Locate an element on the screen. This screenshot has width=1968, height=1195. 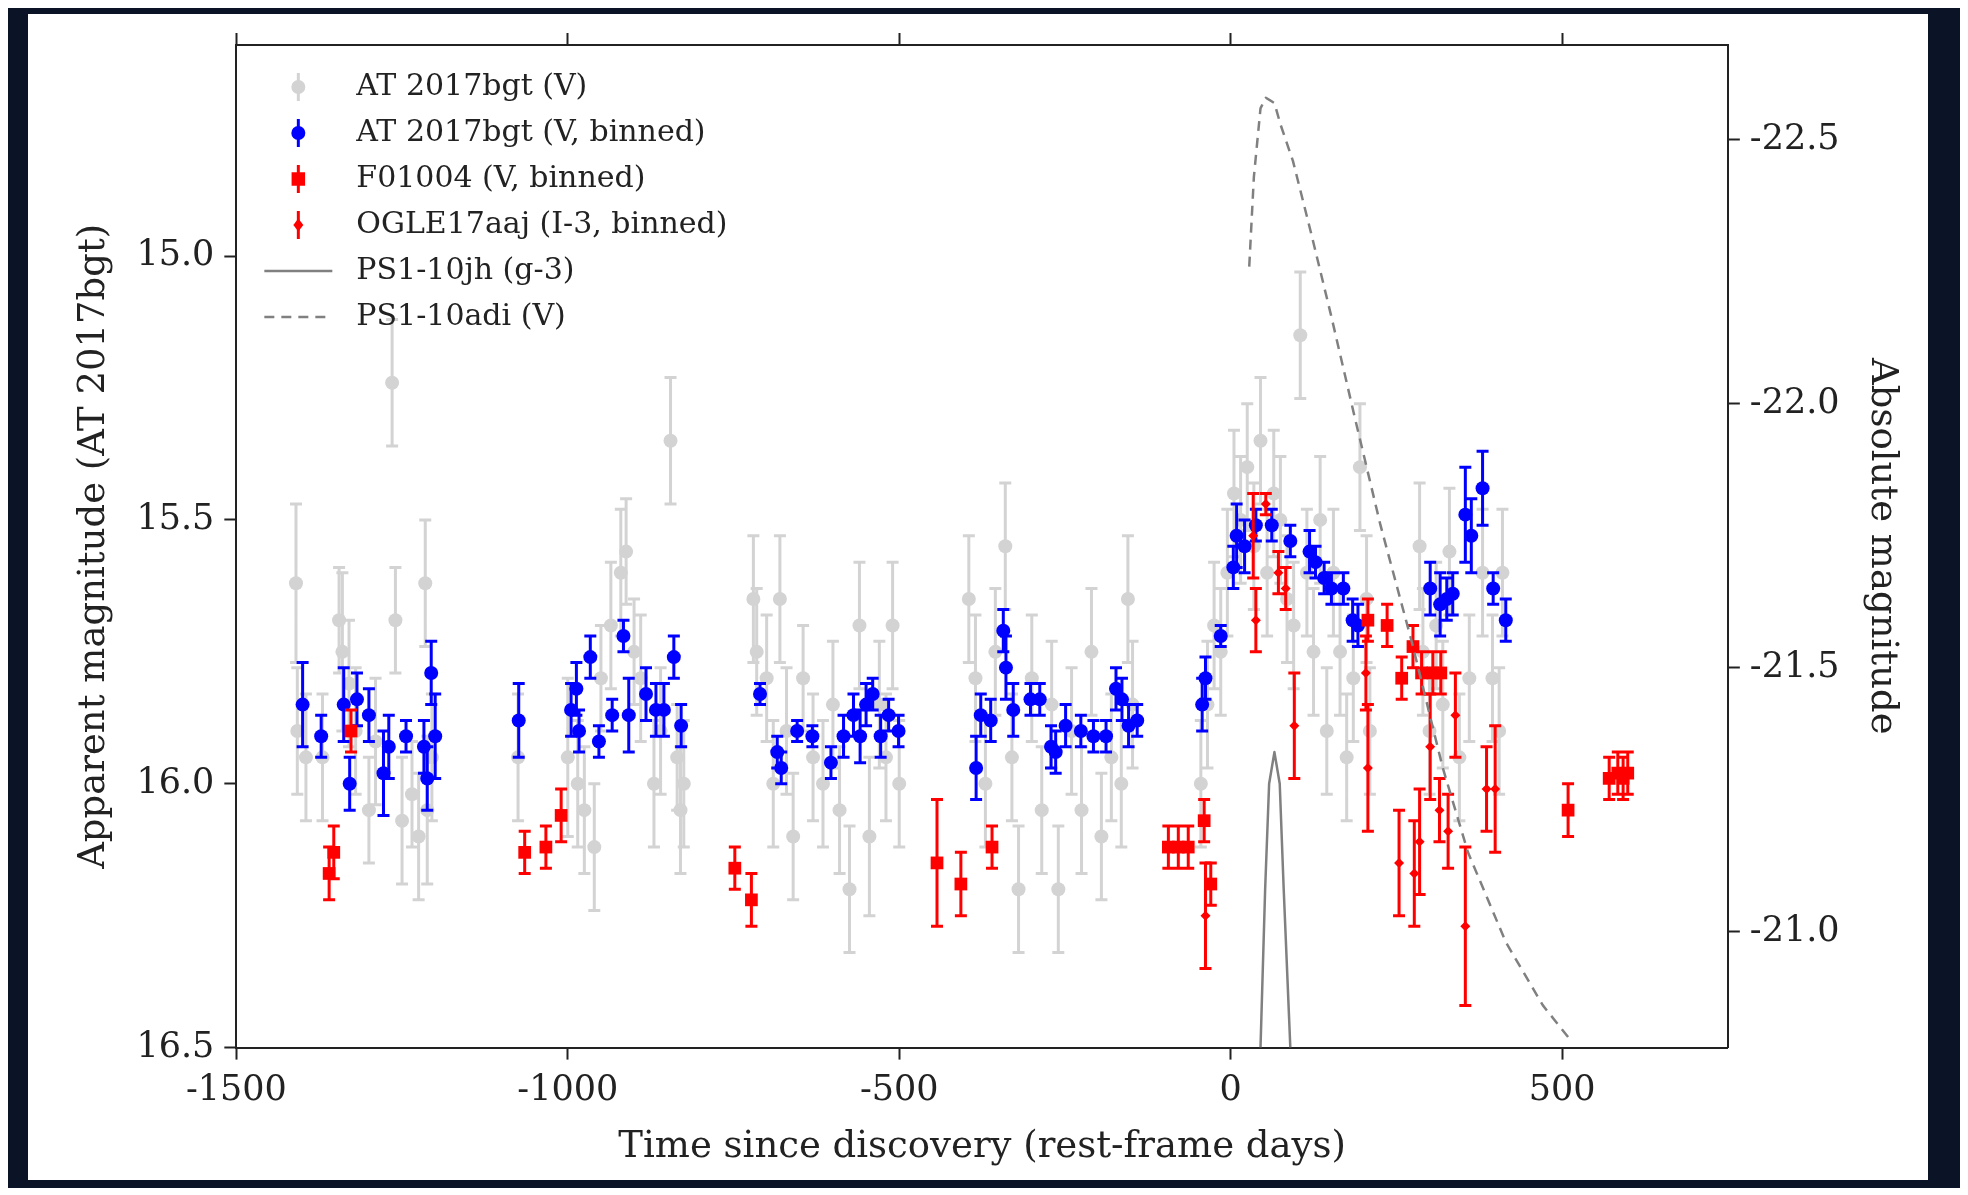
y2-tick-label: -22.5 is located at coordinates (1794, 137).